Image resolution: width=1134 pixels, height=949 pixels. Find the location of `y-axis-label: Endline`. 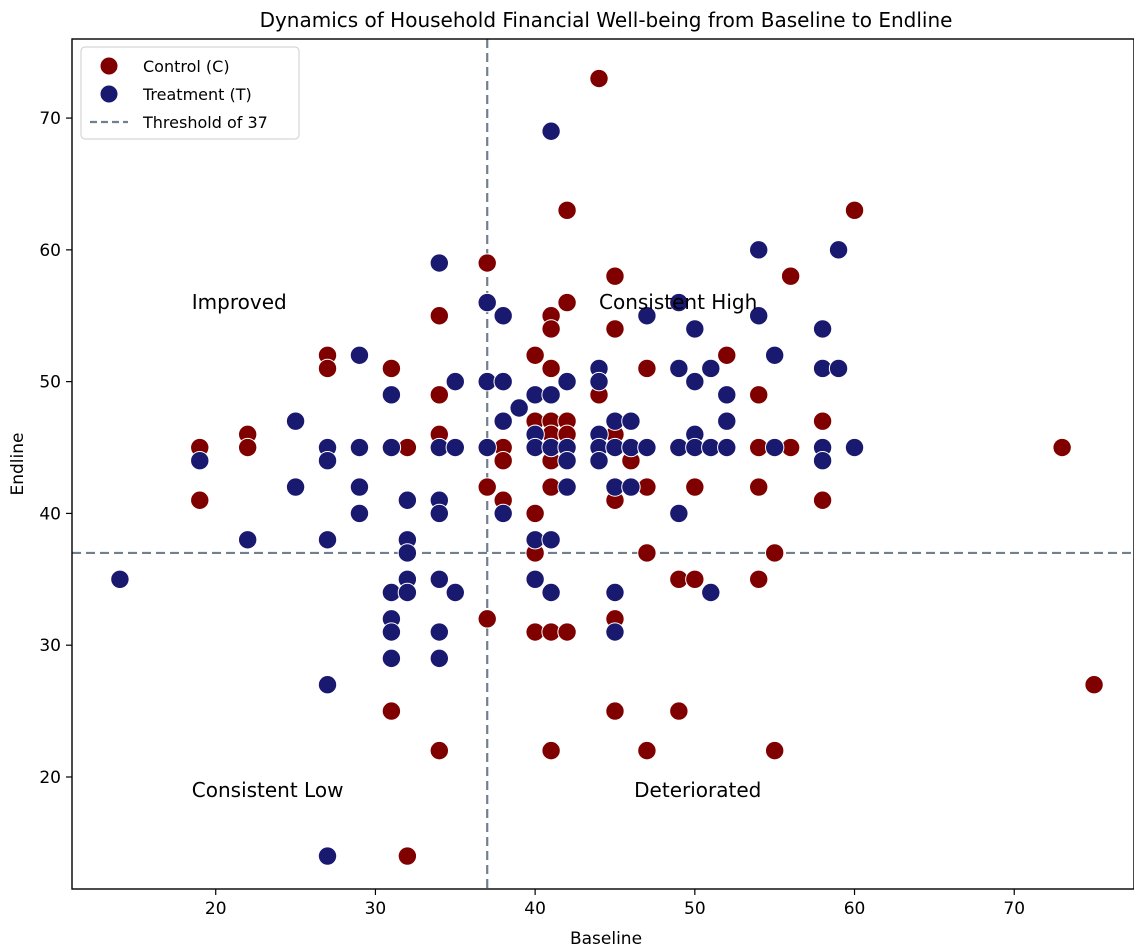

y-axis-label: Endline is located at coordinates (18, 464).